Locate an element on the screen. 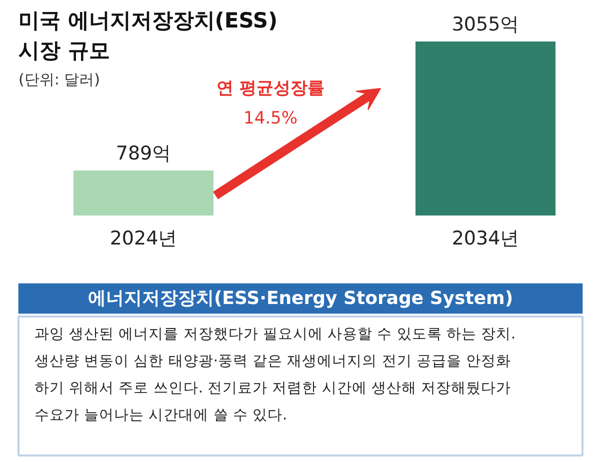 This screenshot has width=600, height=462. x-tick-label: 2034년 is located at coordinates (486, 239).